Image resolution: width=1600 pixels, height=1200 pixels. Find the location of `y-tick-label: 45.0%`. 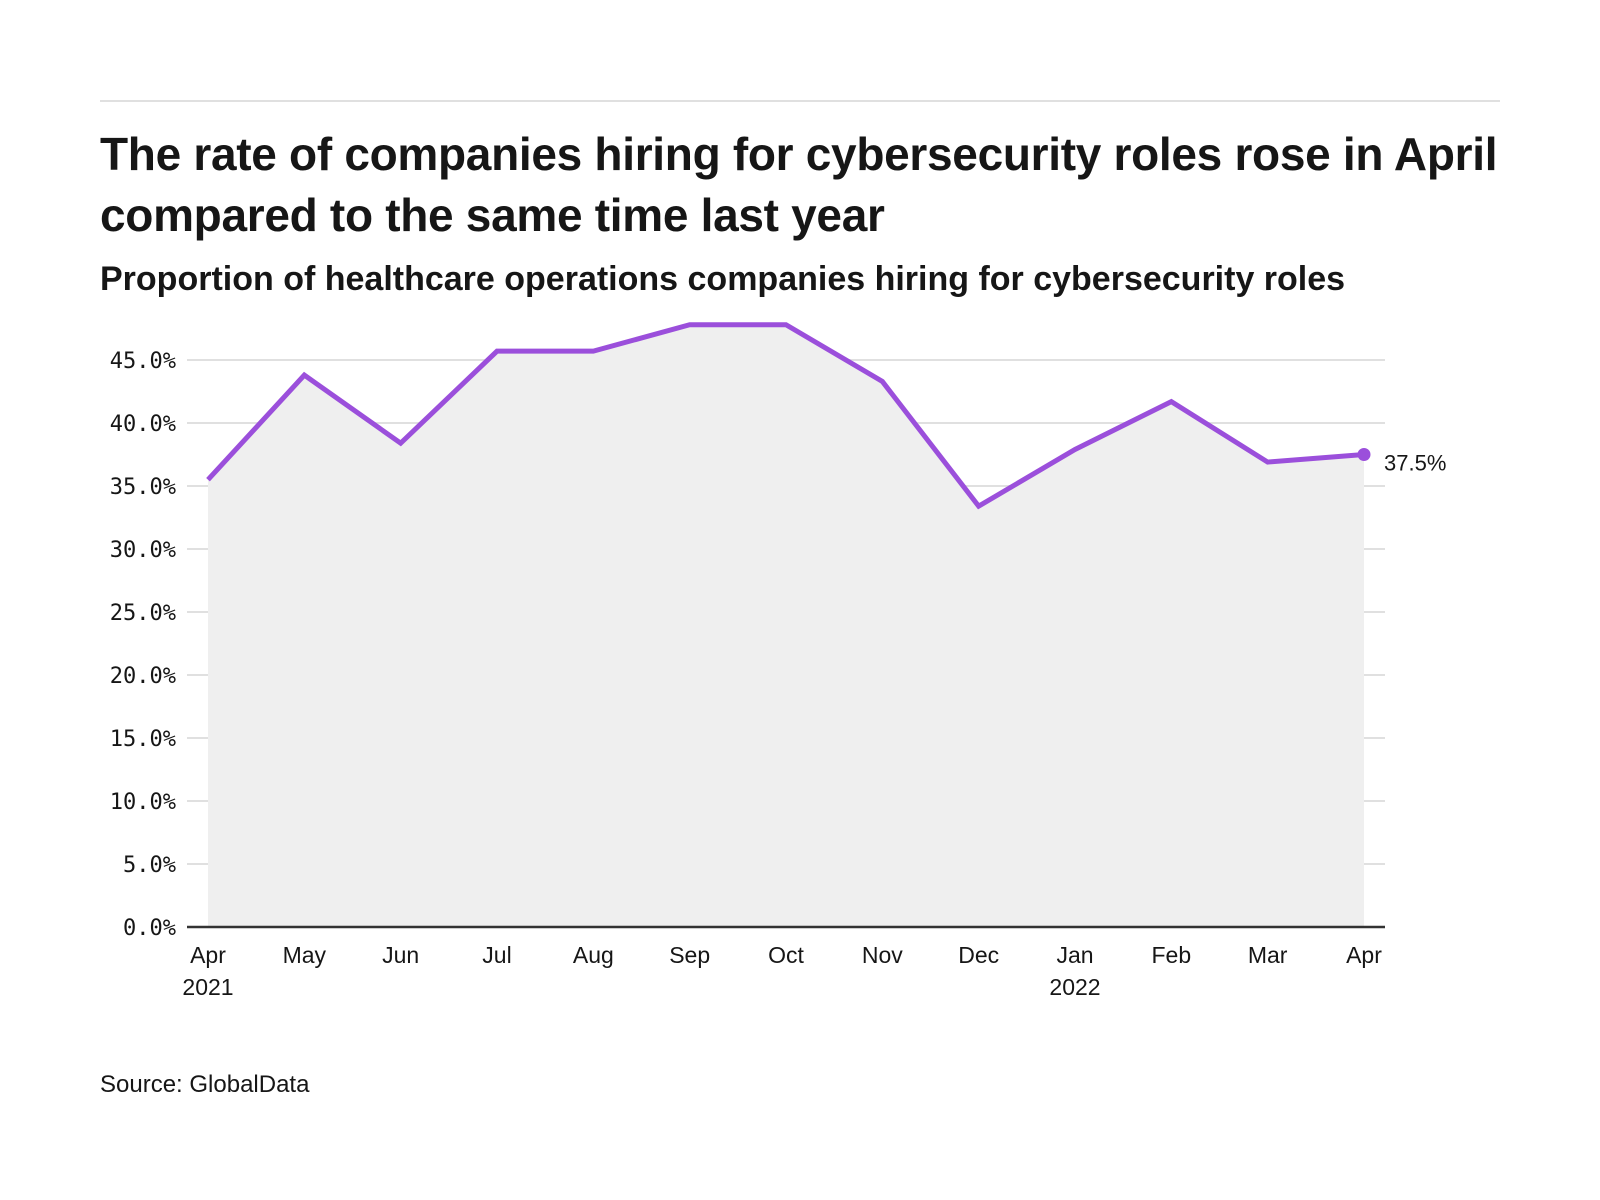

y-tick-label: 45.0% is located at coordinates (143, 361).